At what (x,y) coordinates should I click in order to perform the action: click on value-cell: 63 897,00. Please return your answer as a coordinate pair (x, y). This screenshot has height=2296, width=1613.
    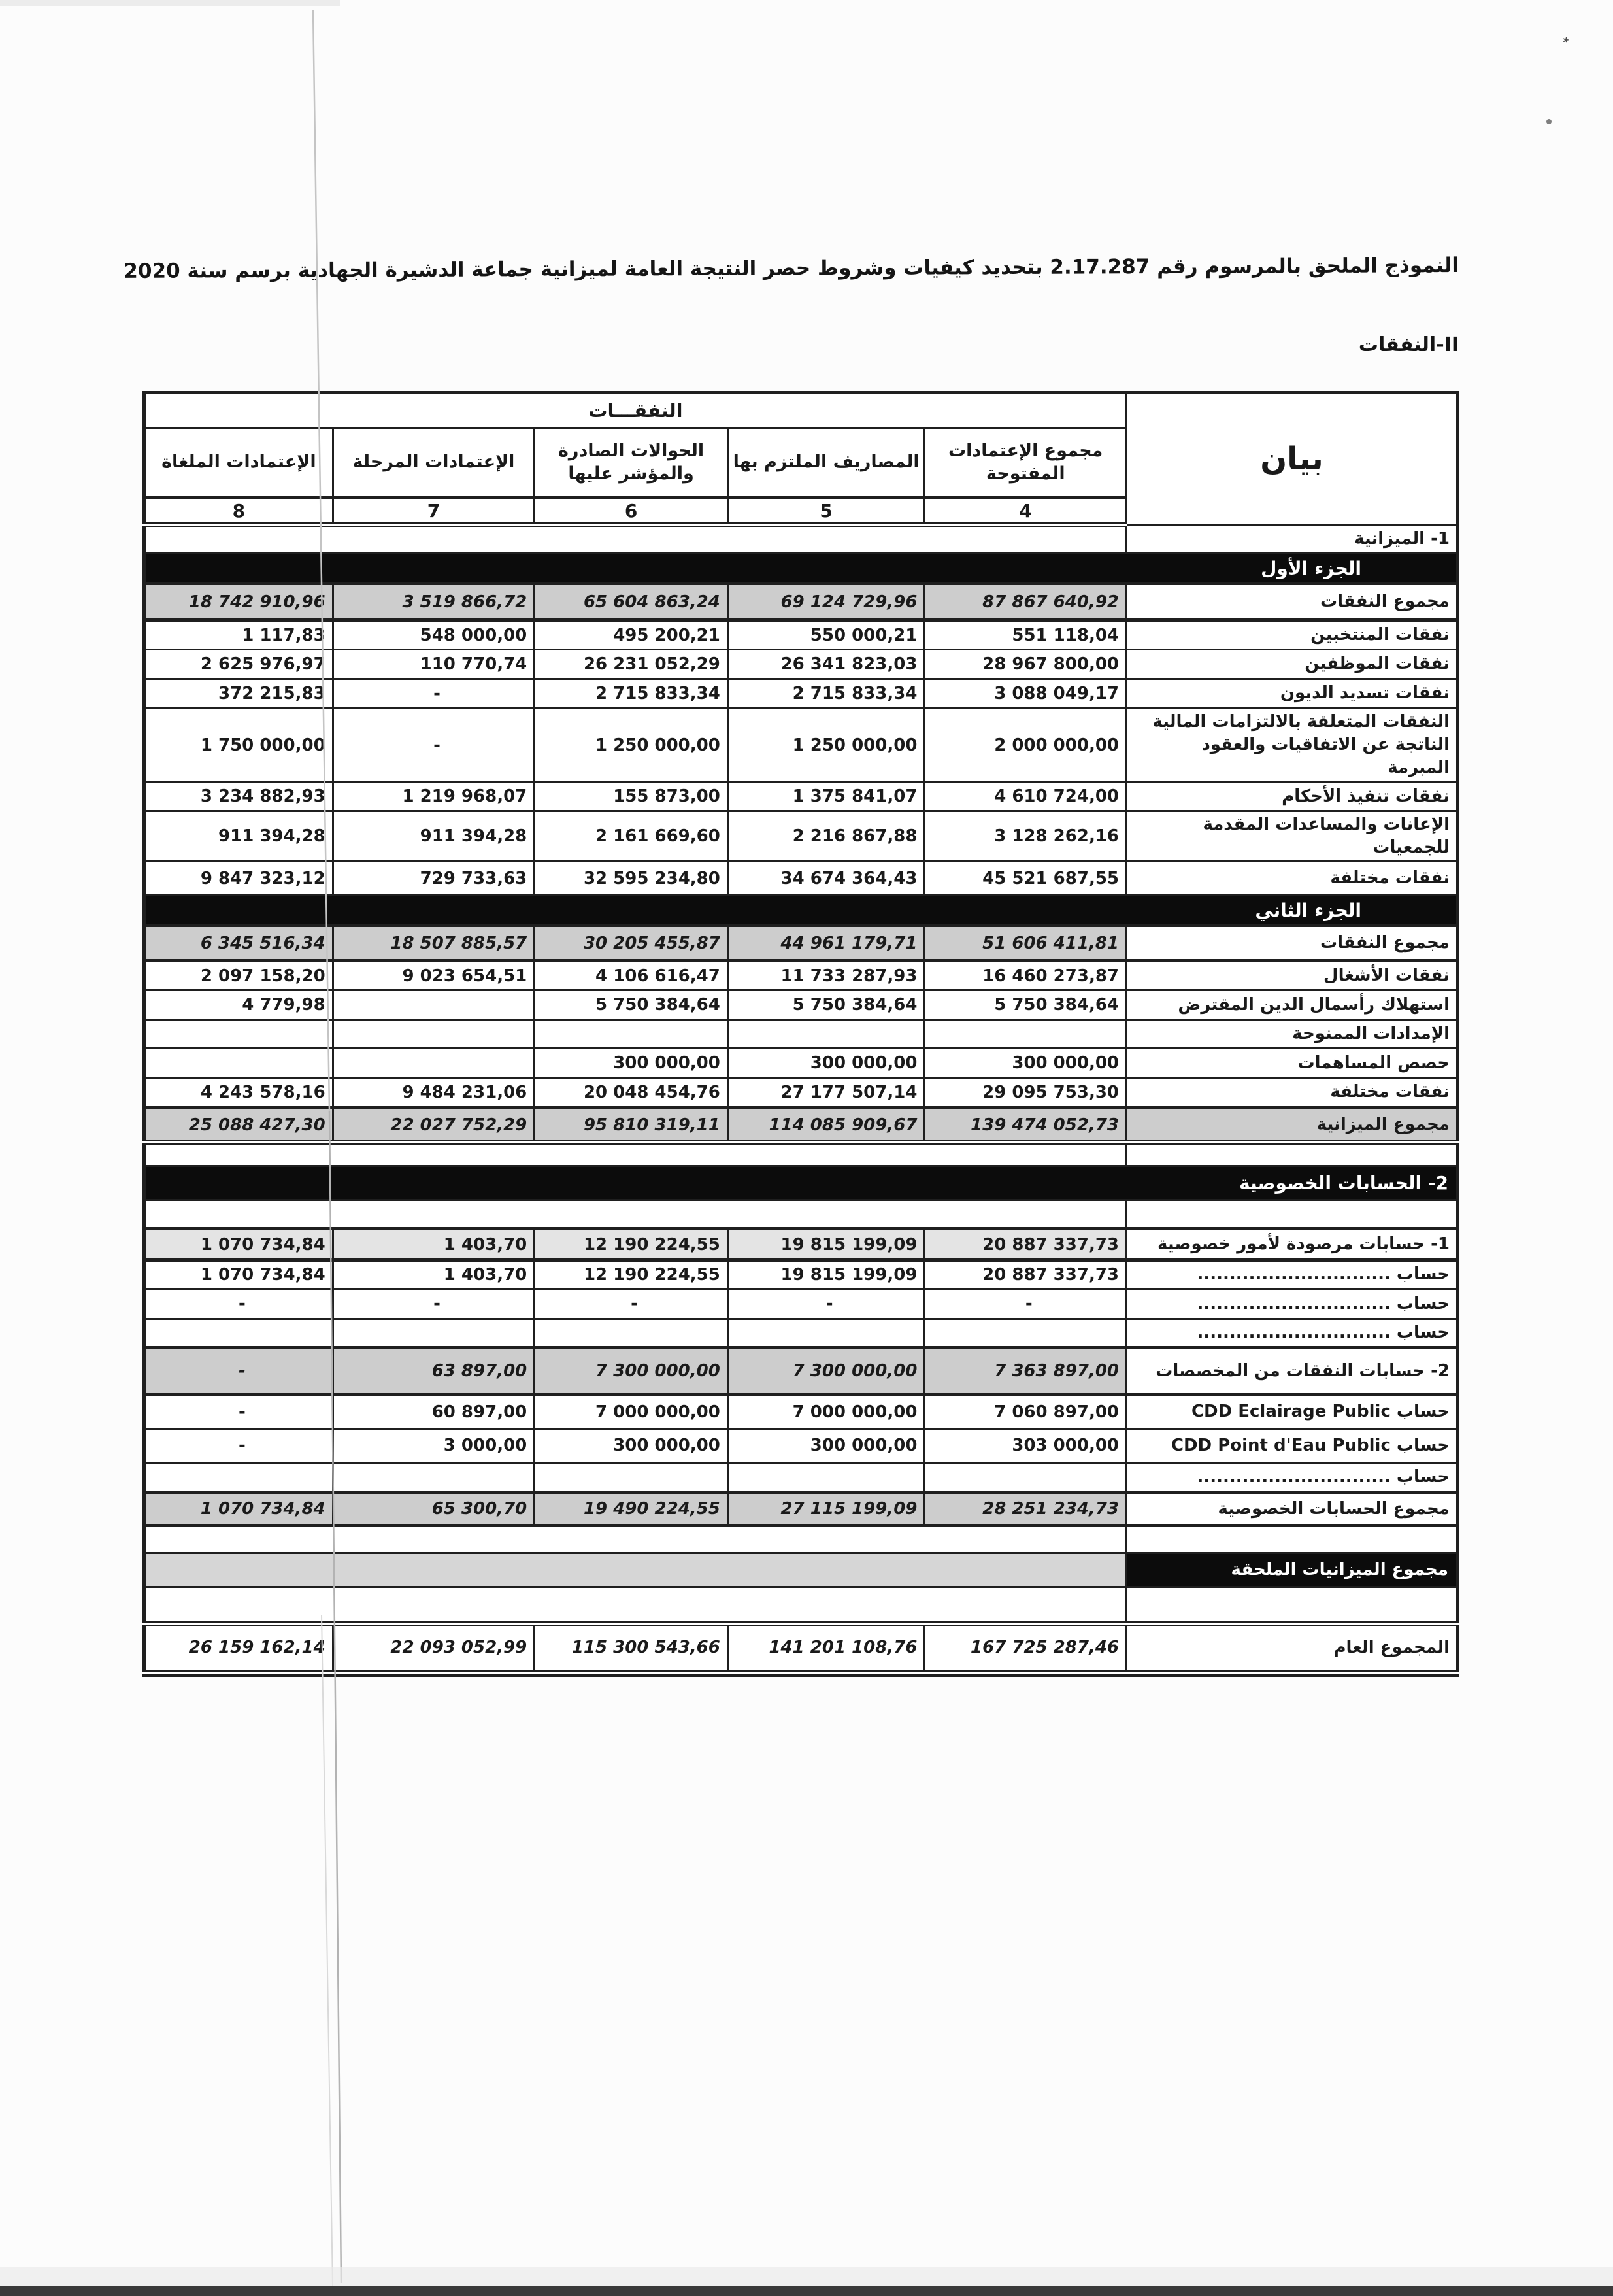
    Looking at the image, I should click on (434, 1370).